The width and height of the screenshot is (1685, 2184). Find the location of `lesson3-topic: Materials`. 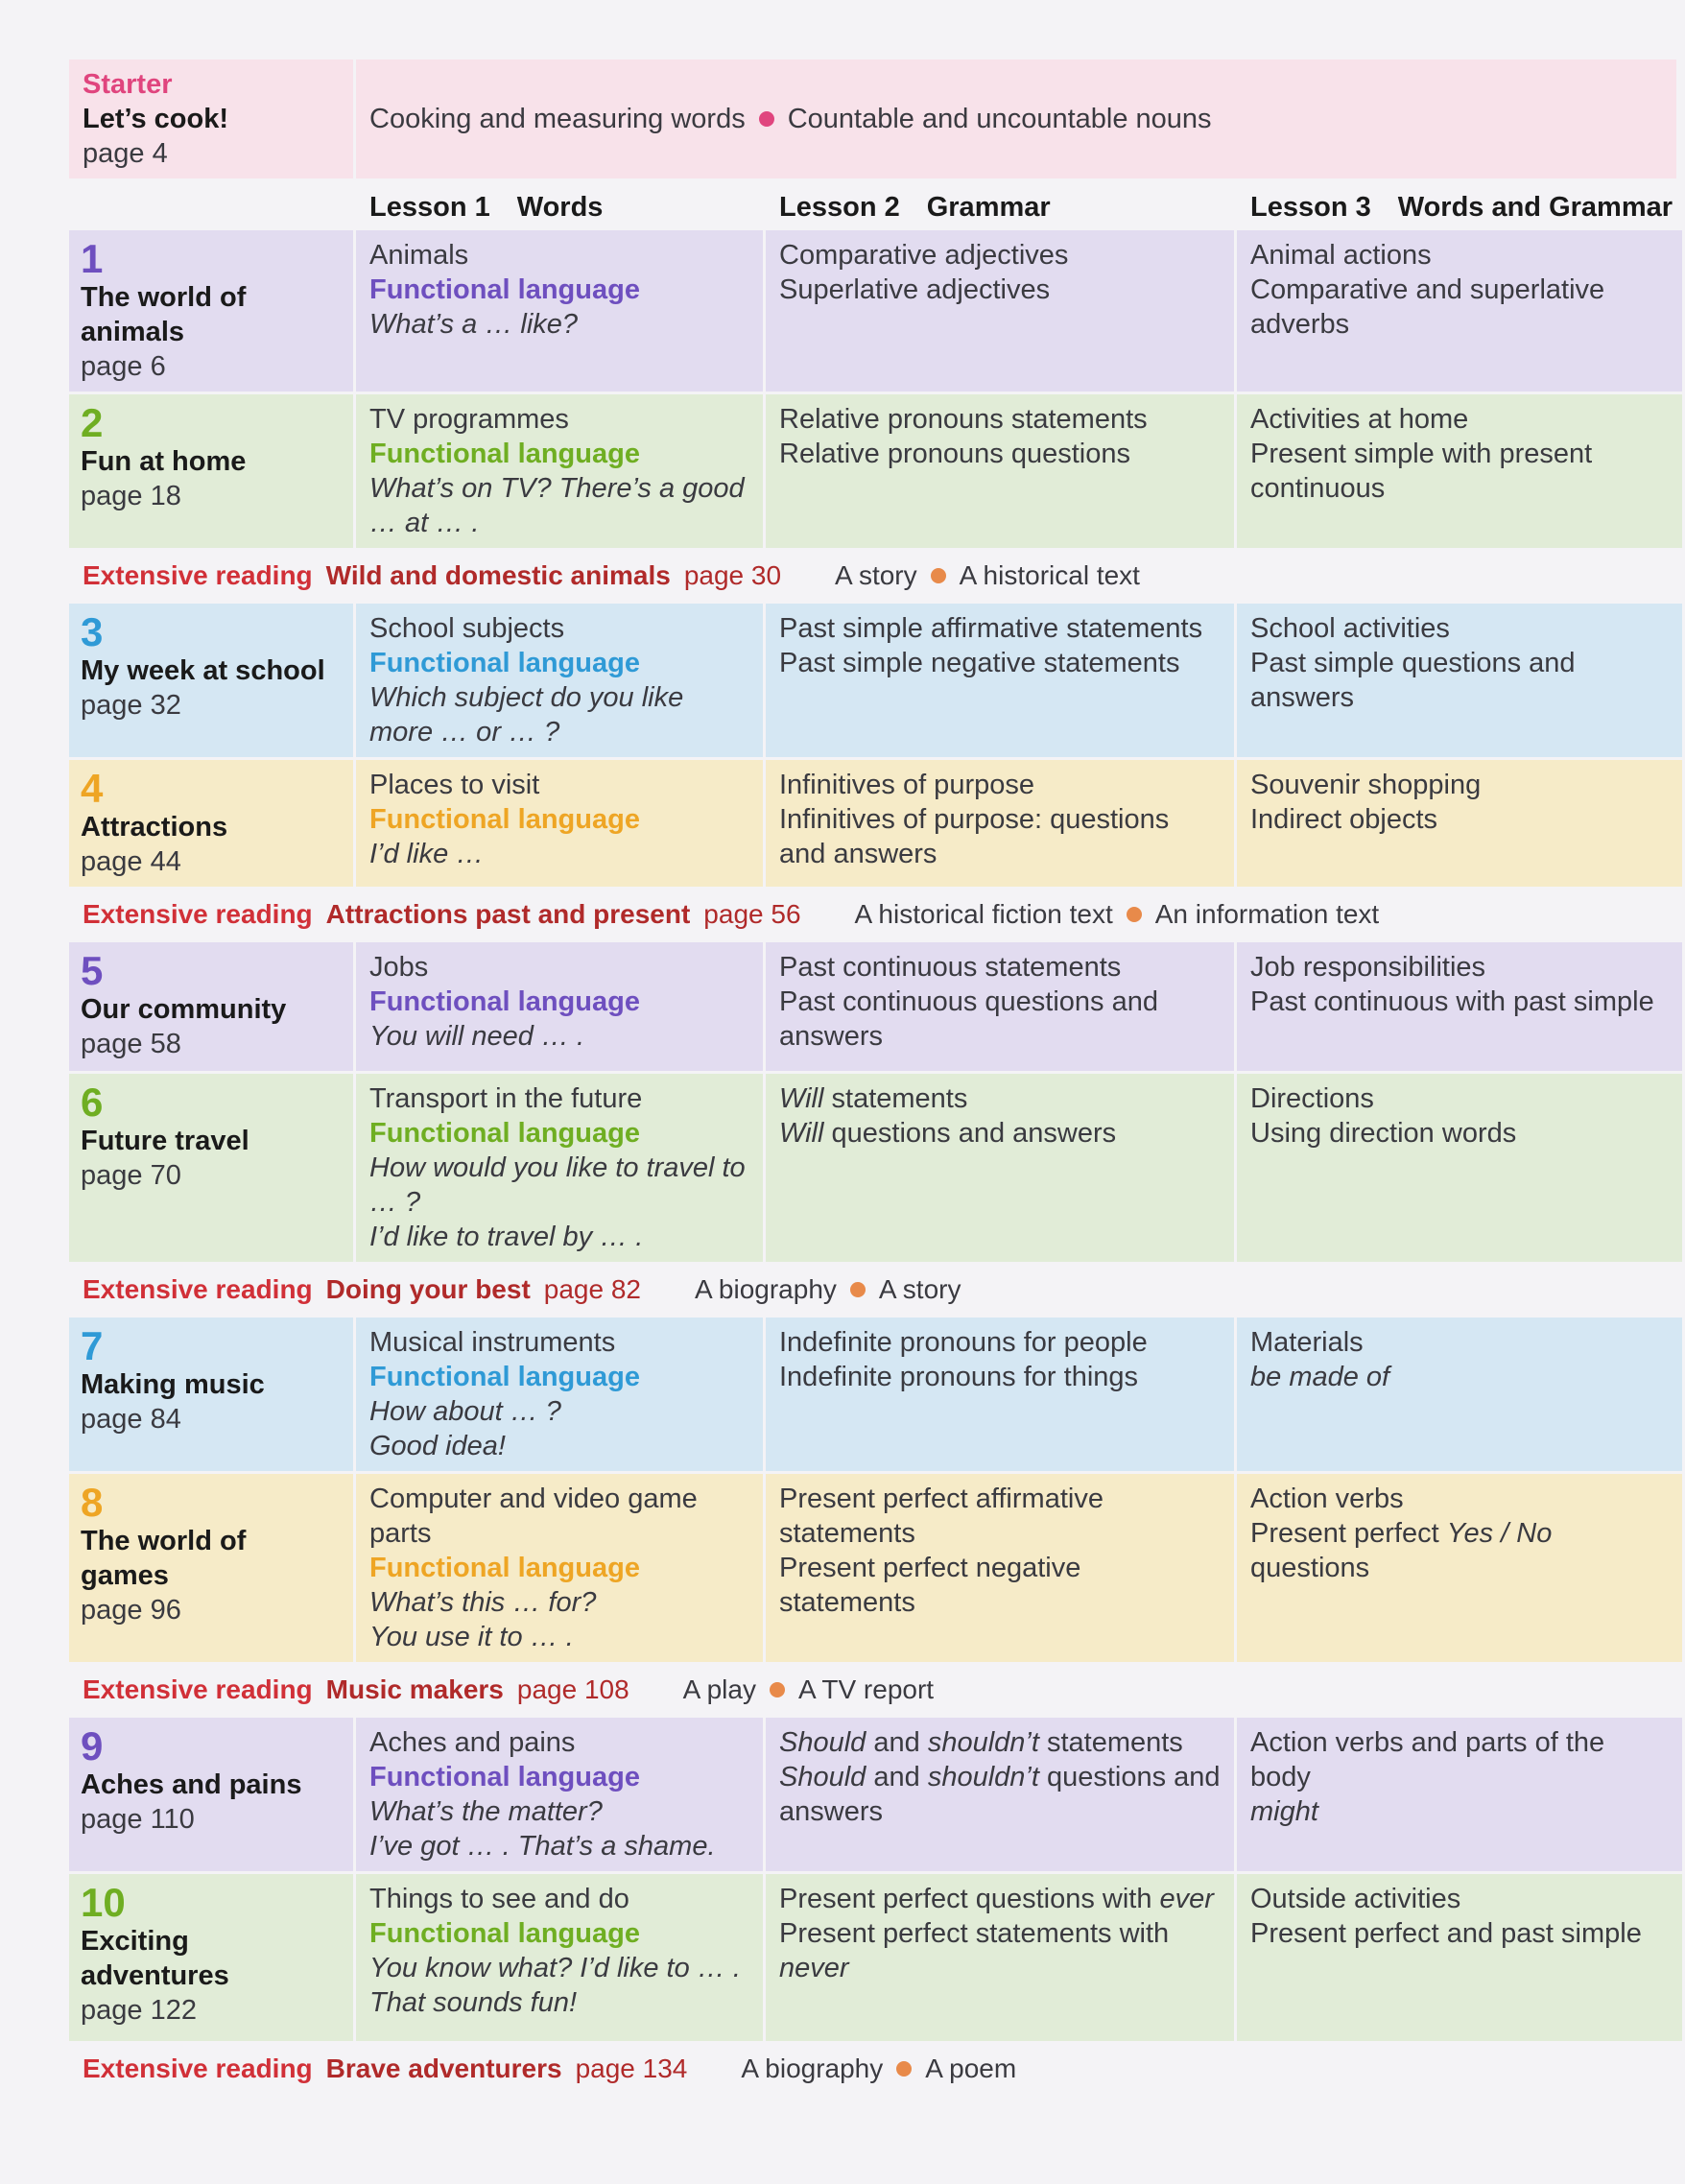

lesson3-topic: Materials is located at coordinates (1459, 1342).